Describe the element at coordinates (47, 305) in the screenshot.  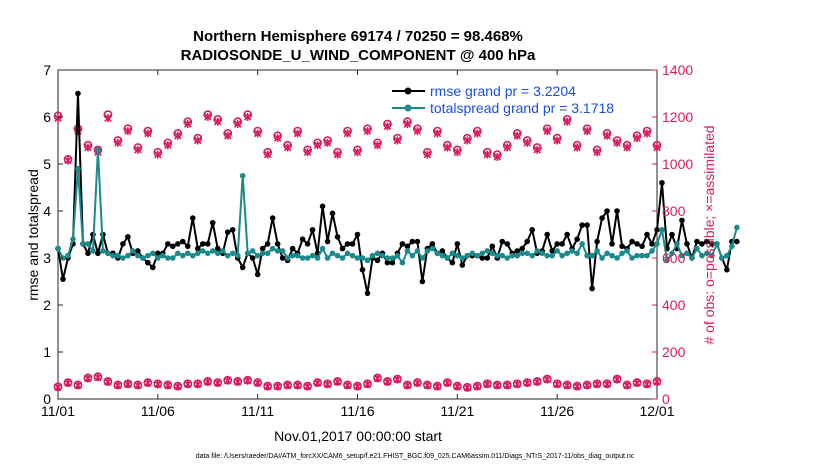
I see `y-left-tick-label: 2` at that location.